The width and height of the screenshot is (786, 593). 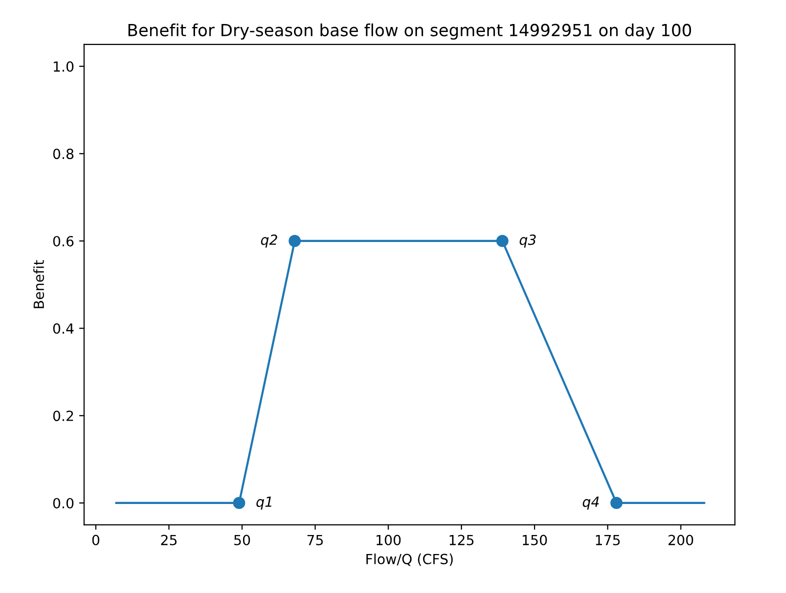 I want to click on x-tick-label: 25, so click(x=169, y=540).